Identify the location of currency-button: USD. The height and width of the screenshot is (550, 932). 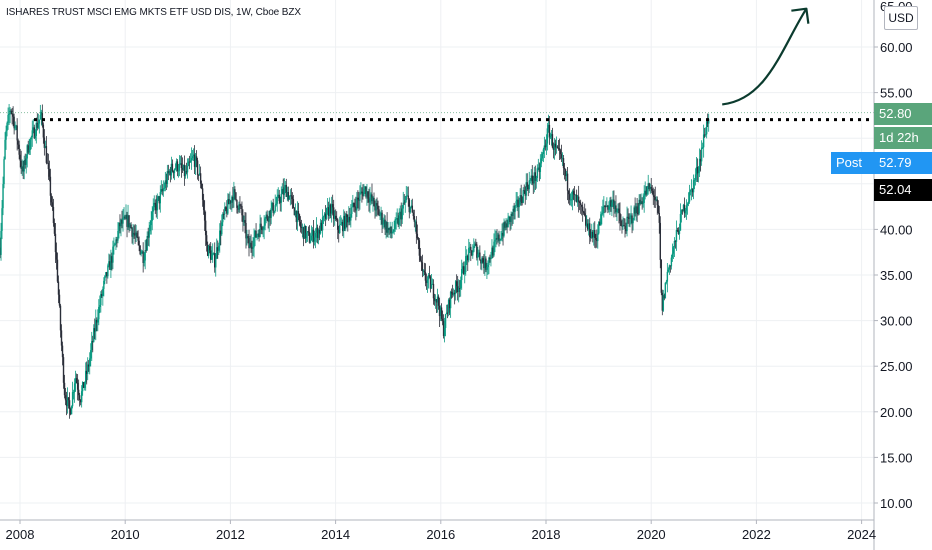
(901, 18).